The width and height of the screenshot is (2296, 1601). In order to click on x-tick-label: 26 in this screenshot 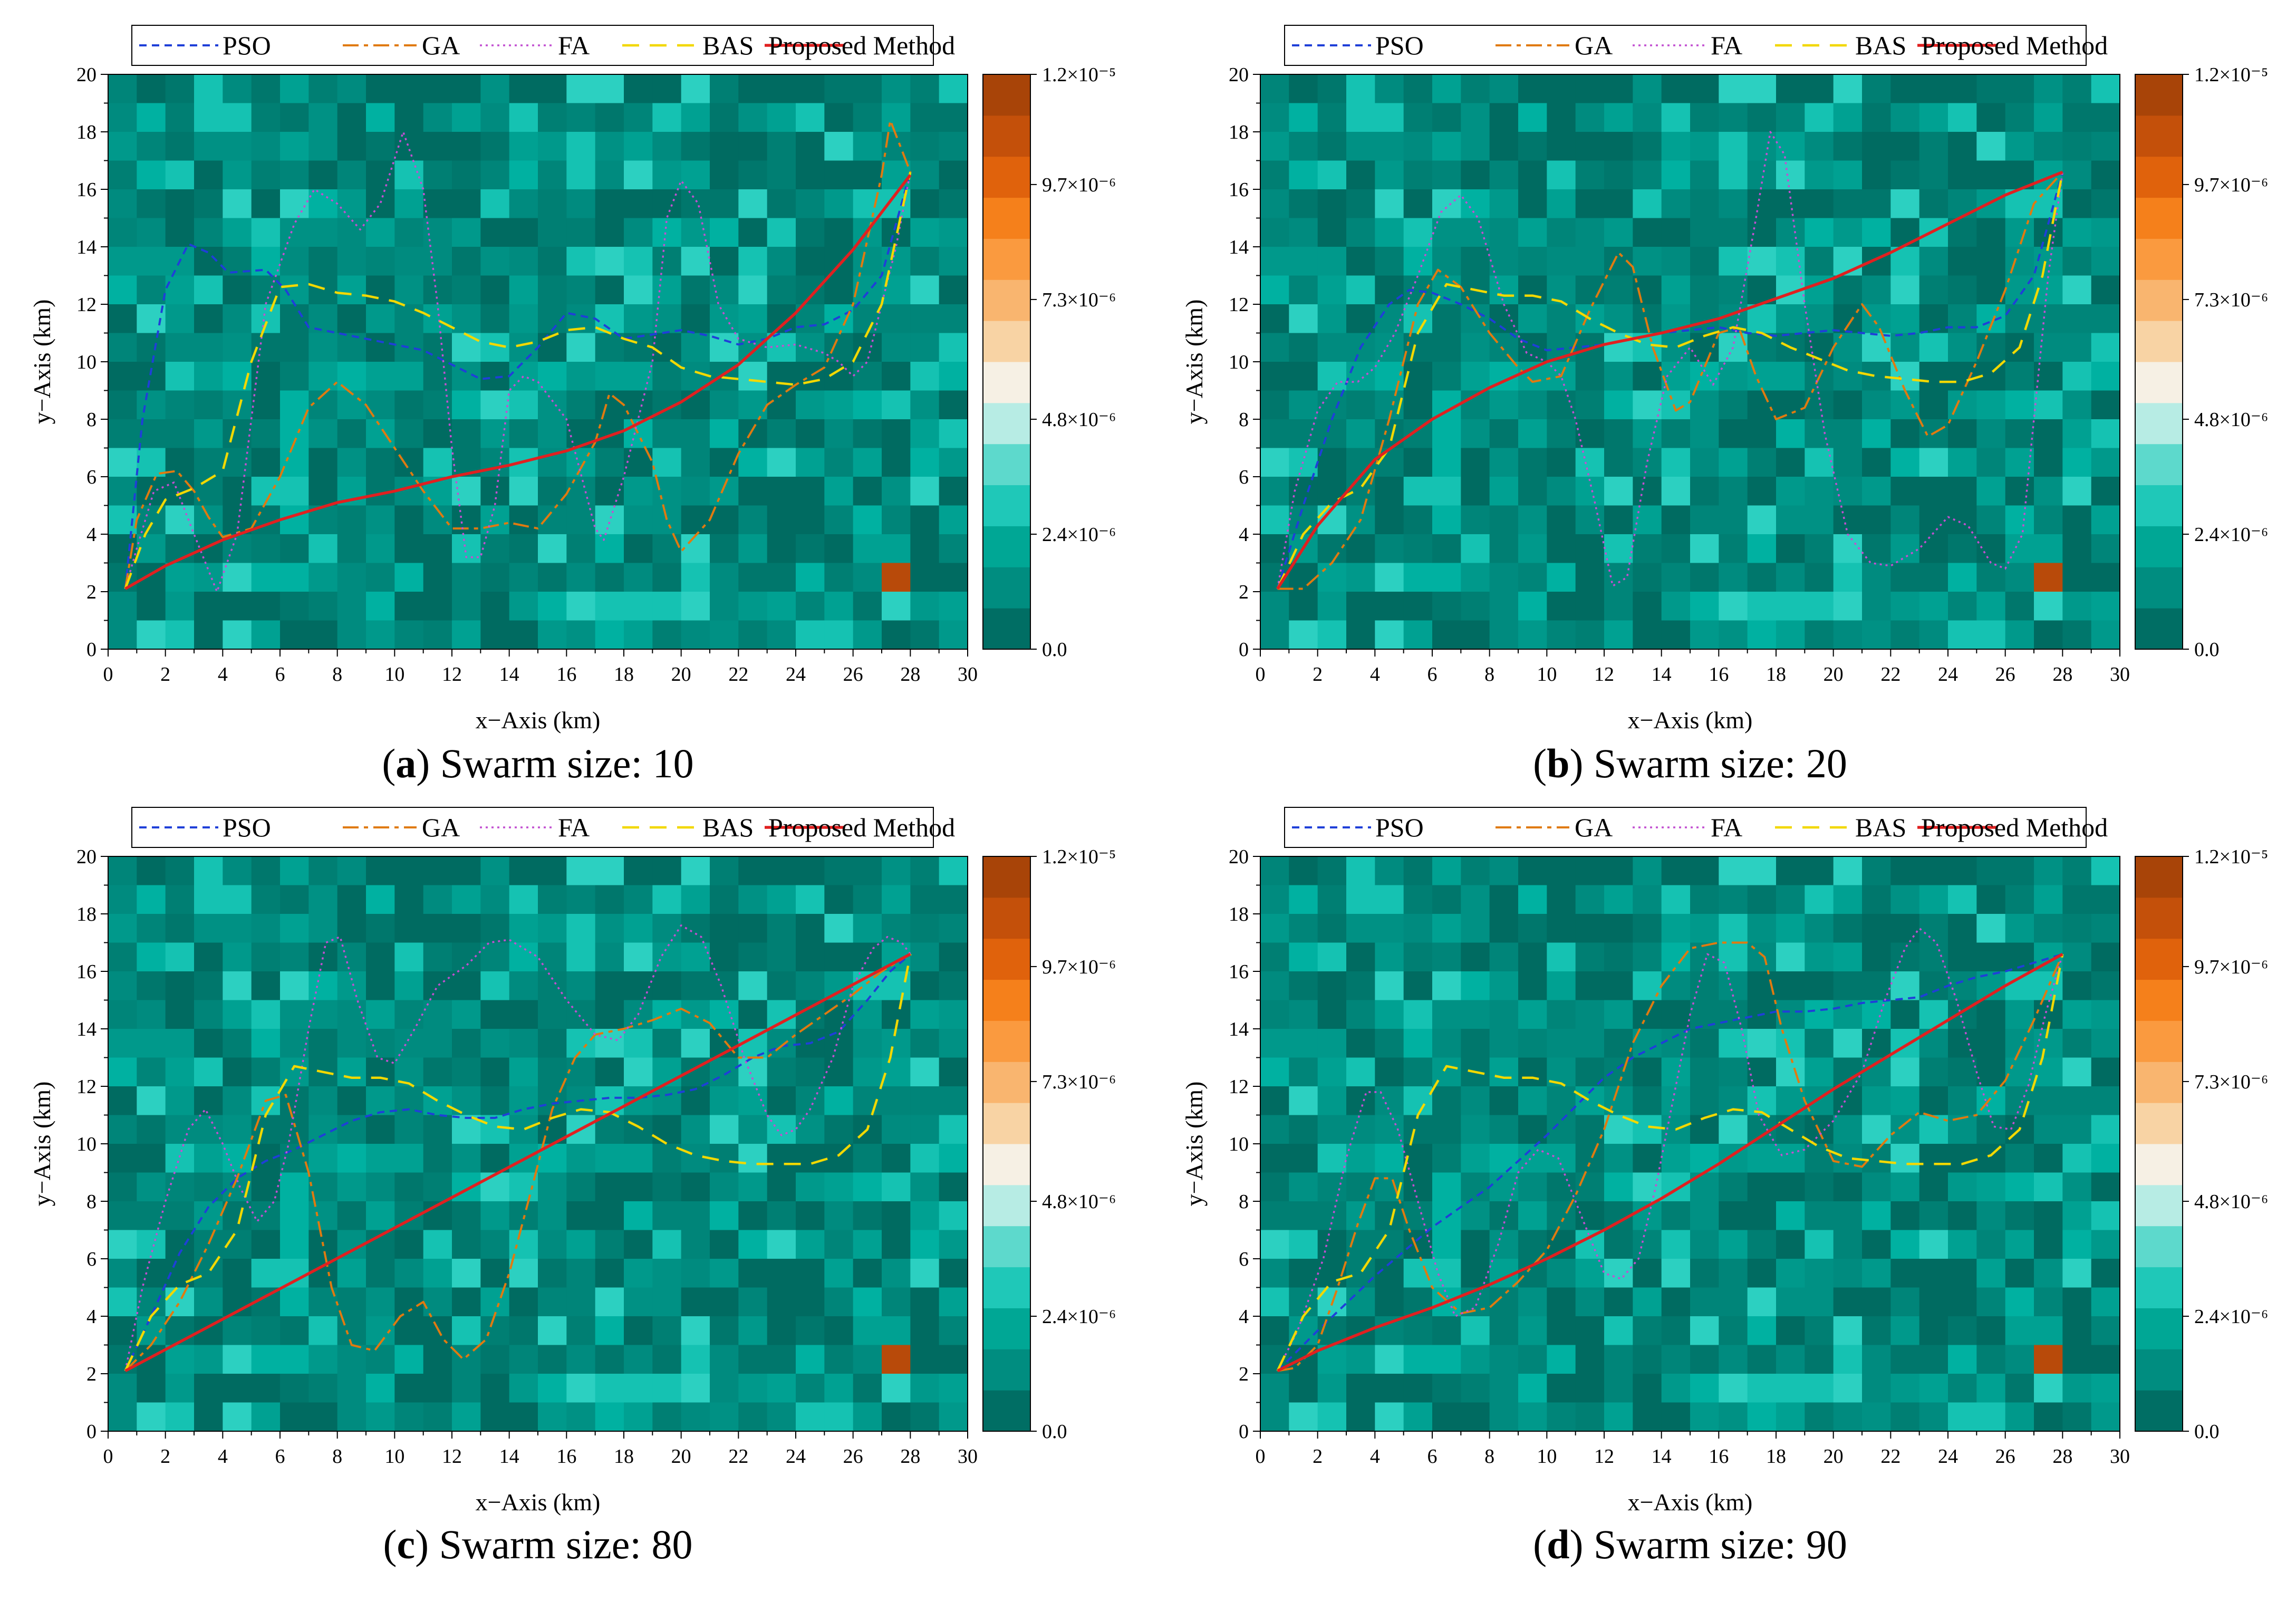, I will do `click(2005, 1456)`.